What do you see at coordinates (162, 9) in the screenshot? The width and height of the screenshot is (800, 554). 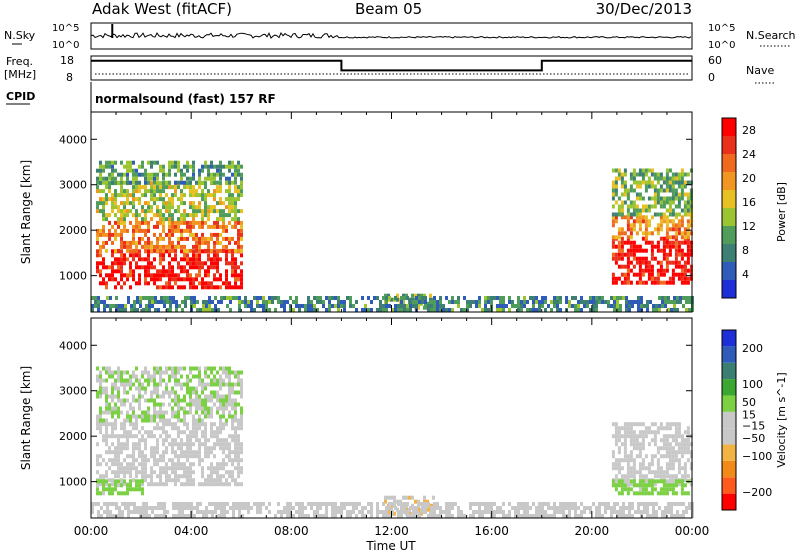 I see `station-title: Adak West (fitACF)` at bounding box center [162, 9].